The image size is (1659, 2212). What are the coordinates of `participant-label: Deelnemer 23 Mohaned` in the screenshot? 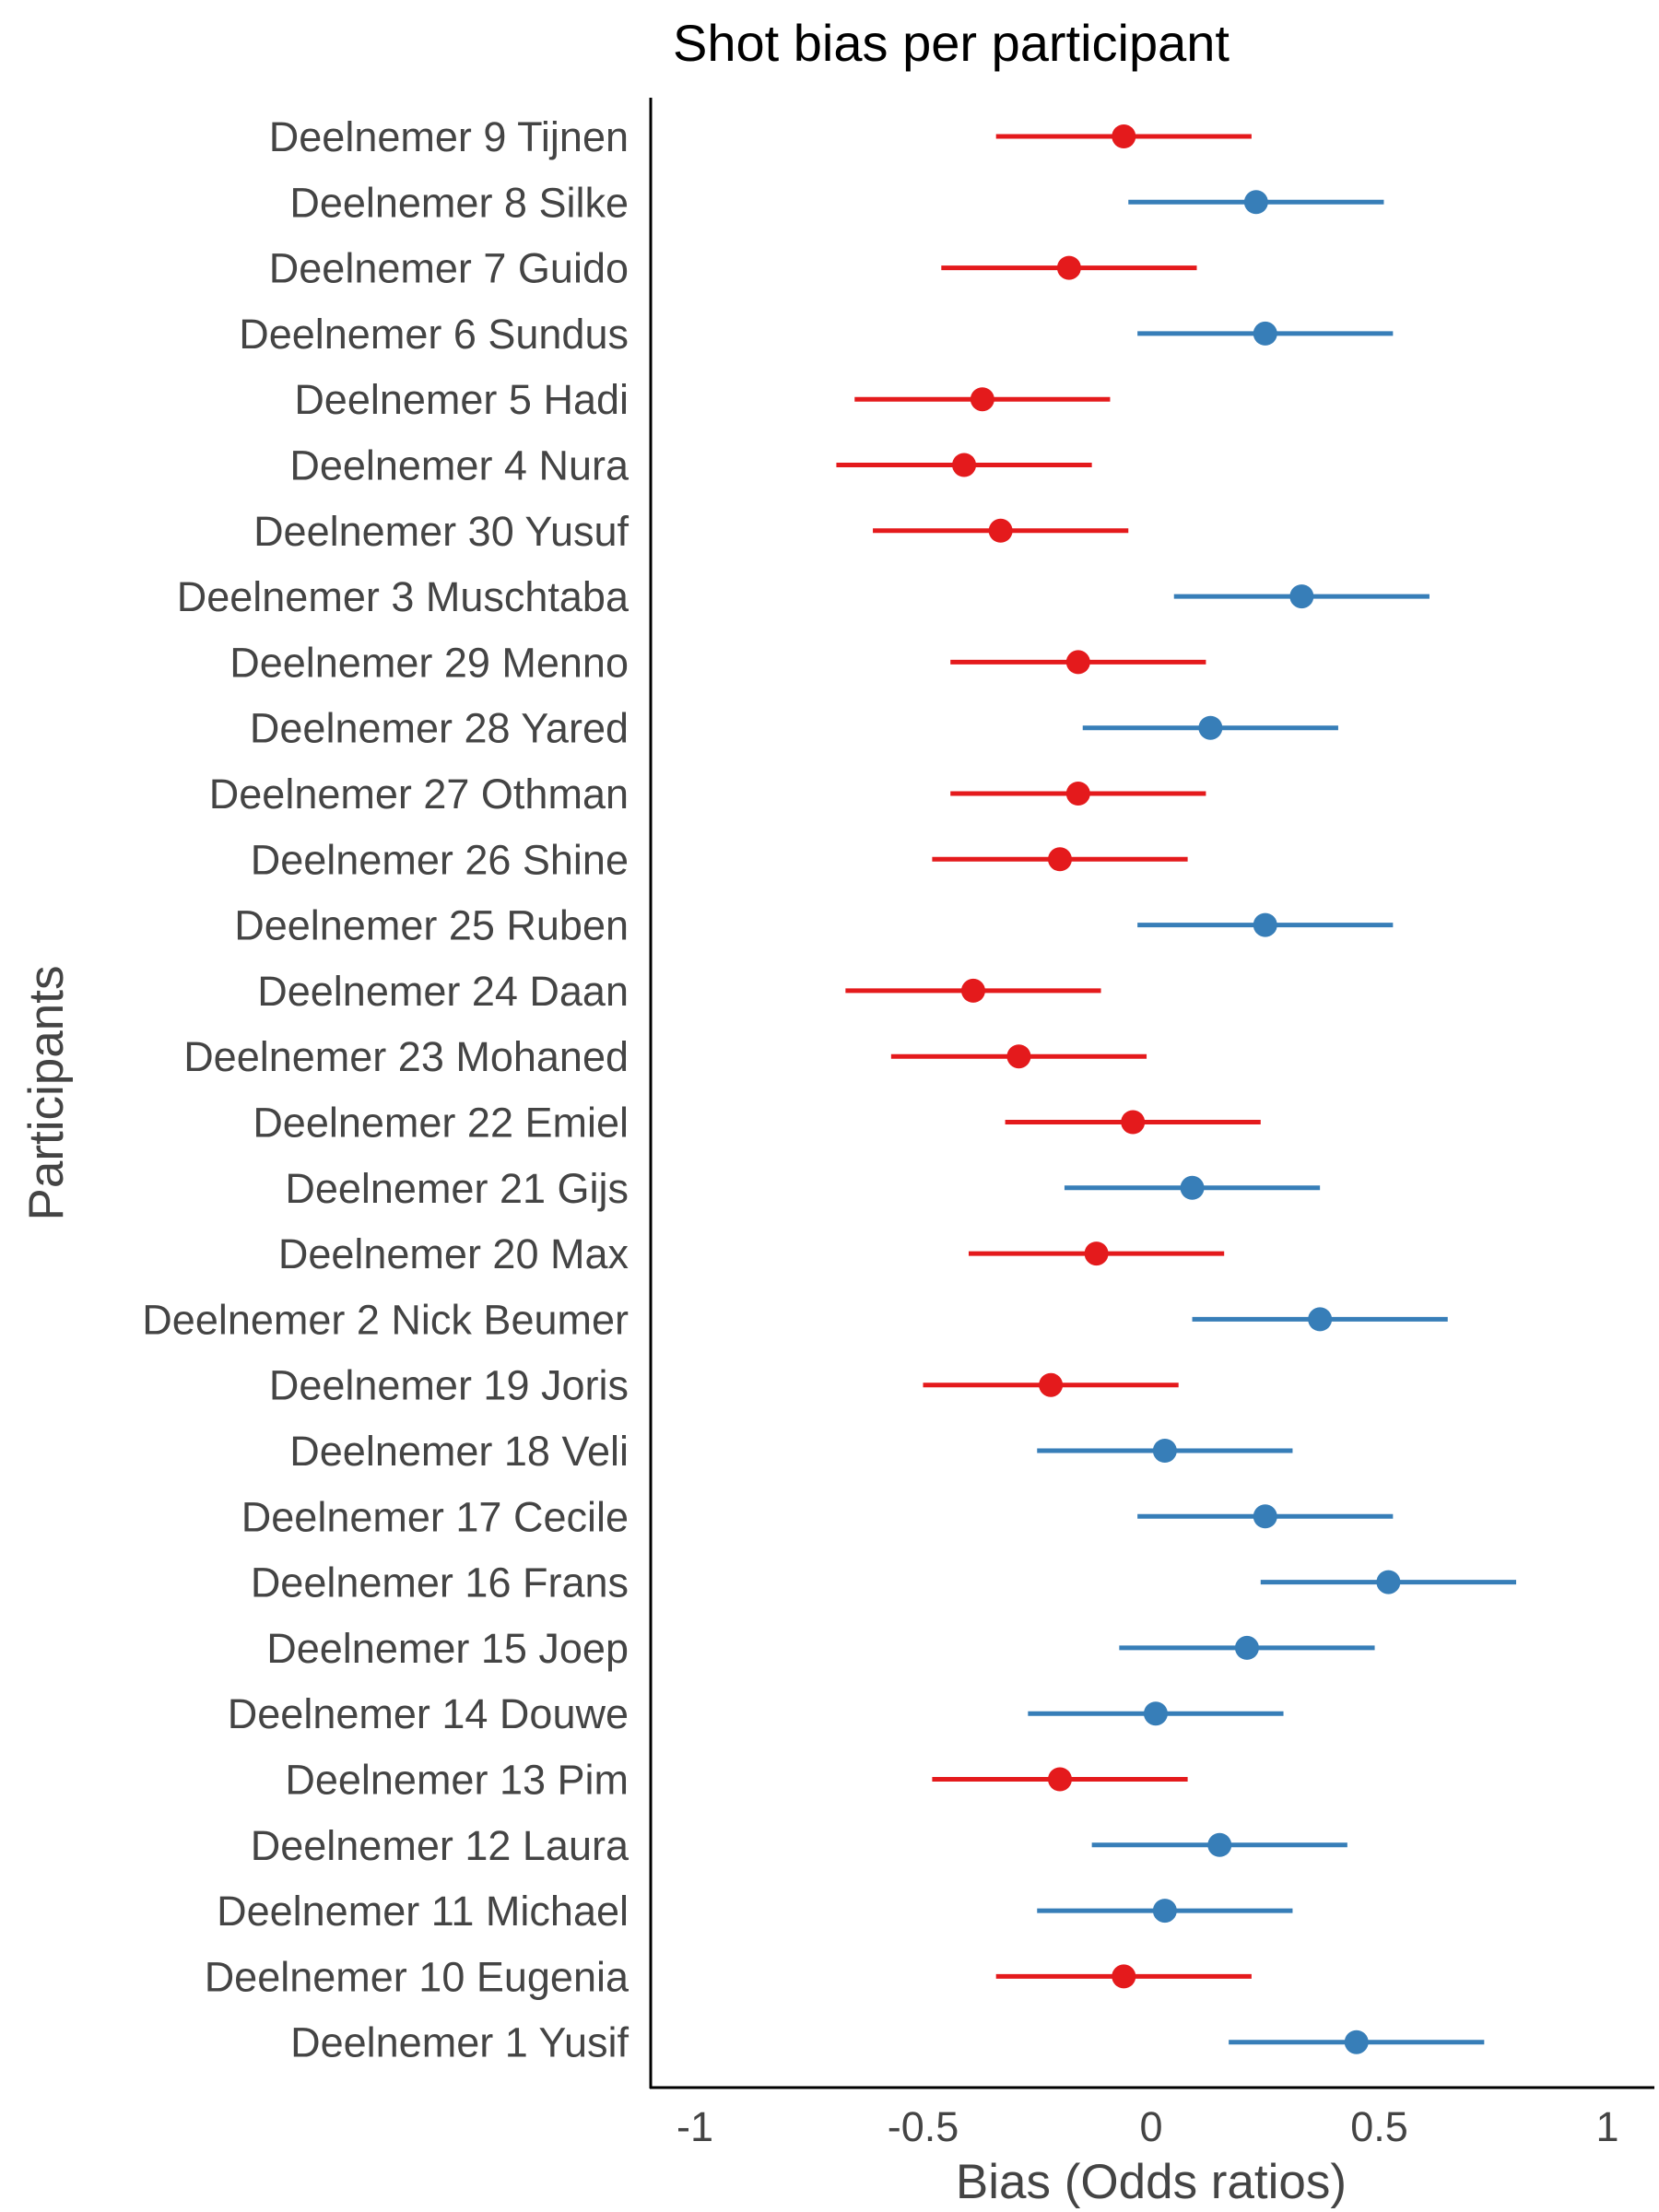 It's located at (406, 1056).